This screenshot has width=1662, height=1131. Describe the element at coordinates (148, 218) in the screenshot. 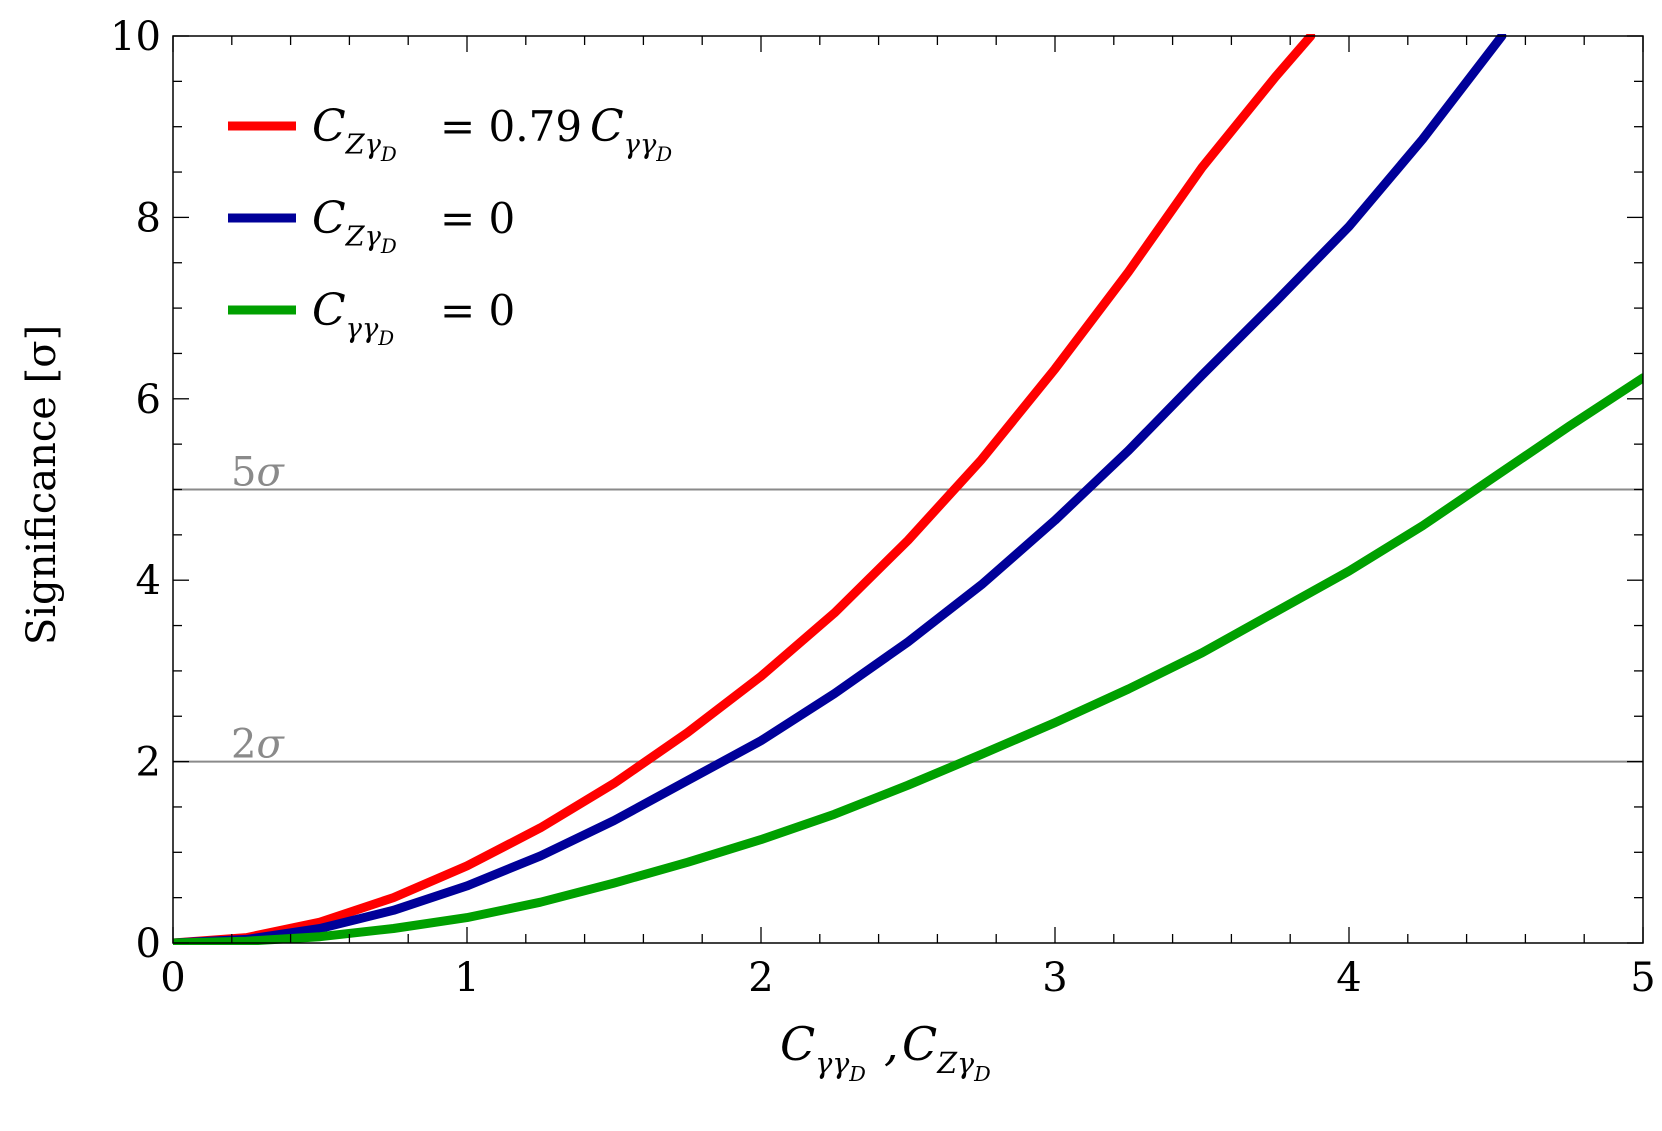

I see `y-tick-label: 8` at that location.